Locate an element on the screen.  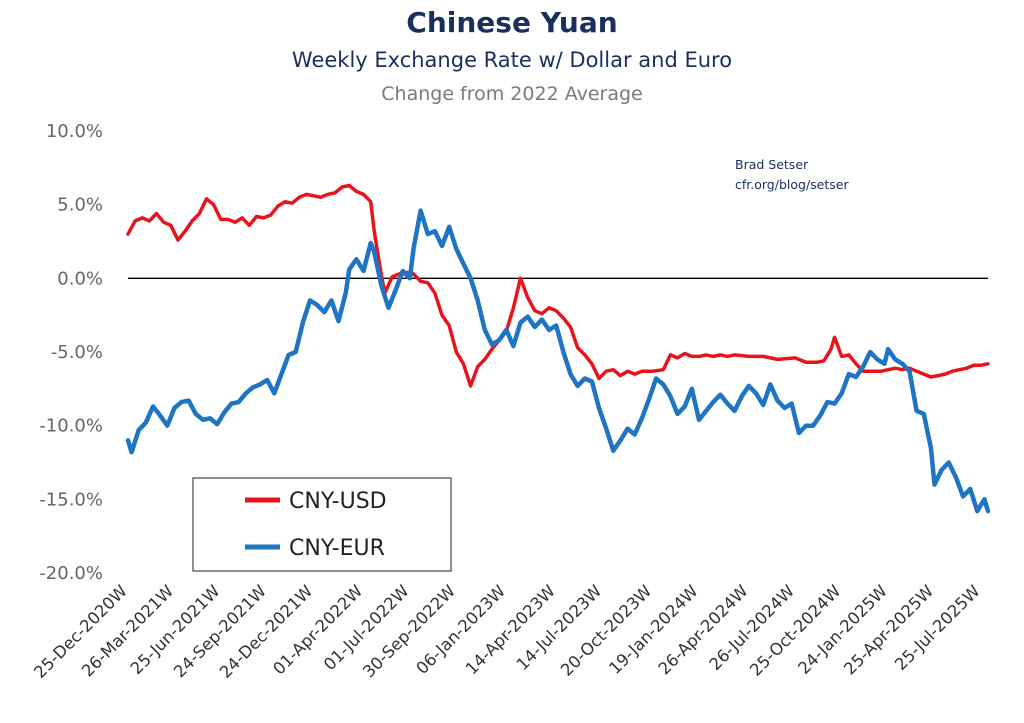
y-tick-label: -10.0% is located at coordinates (71, 426).